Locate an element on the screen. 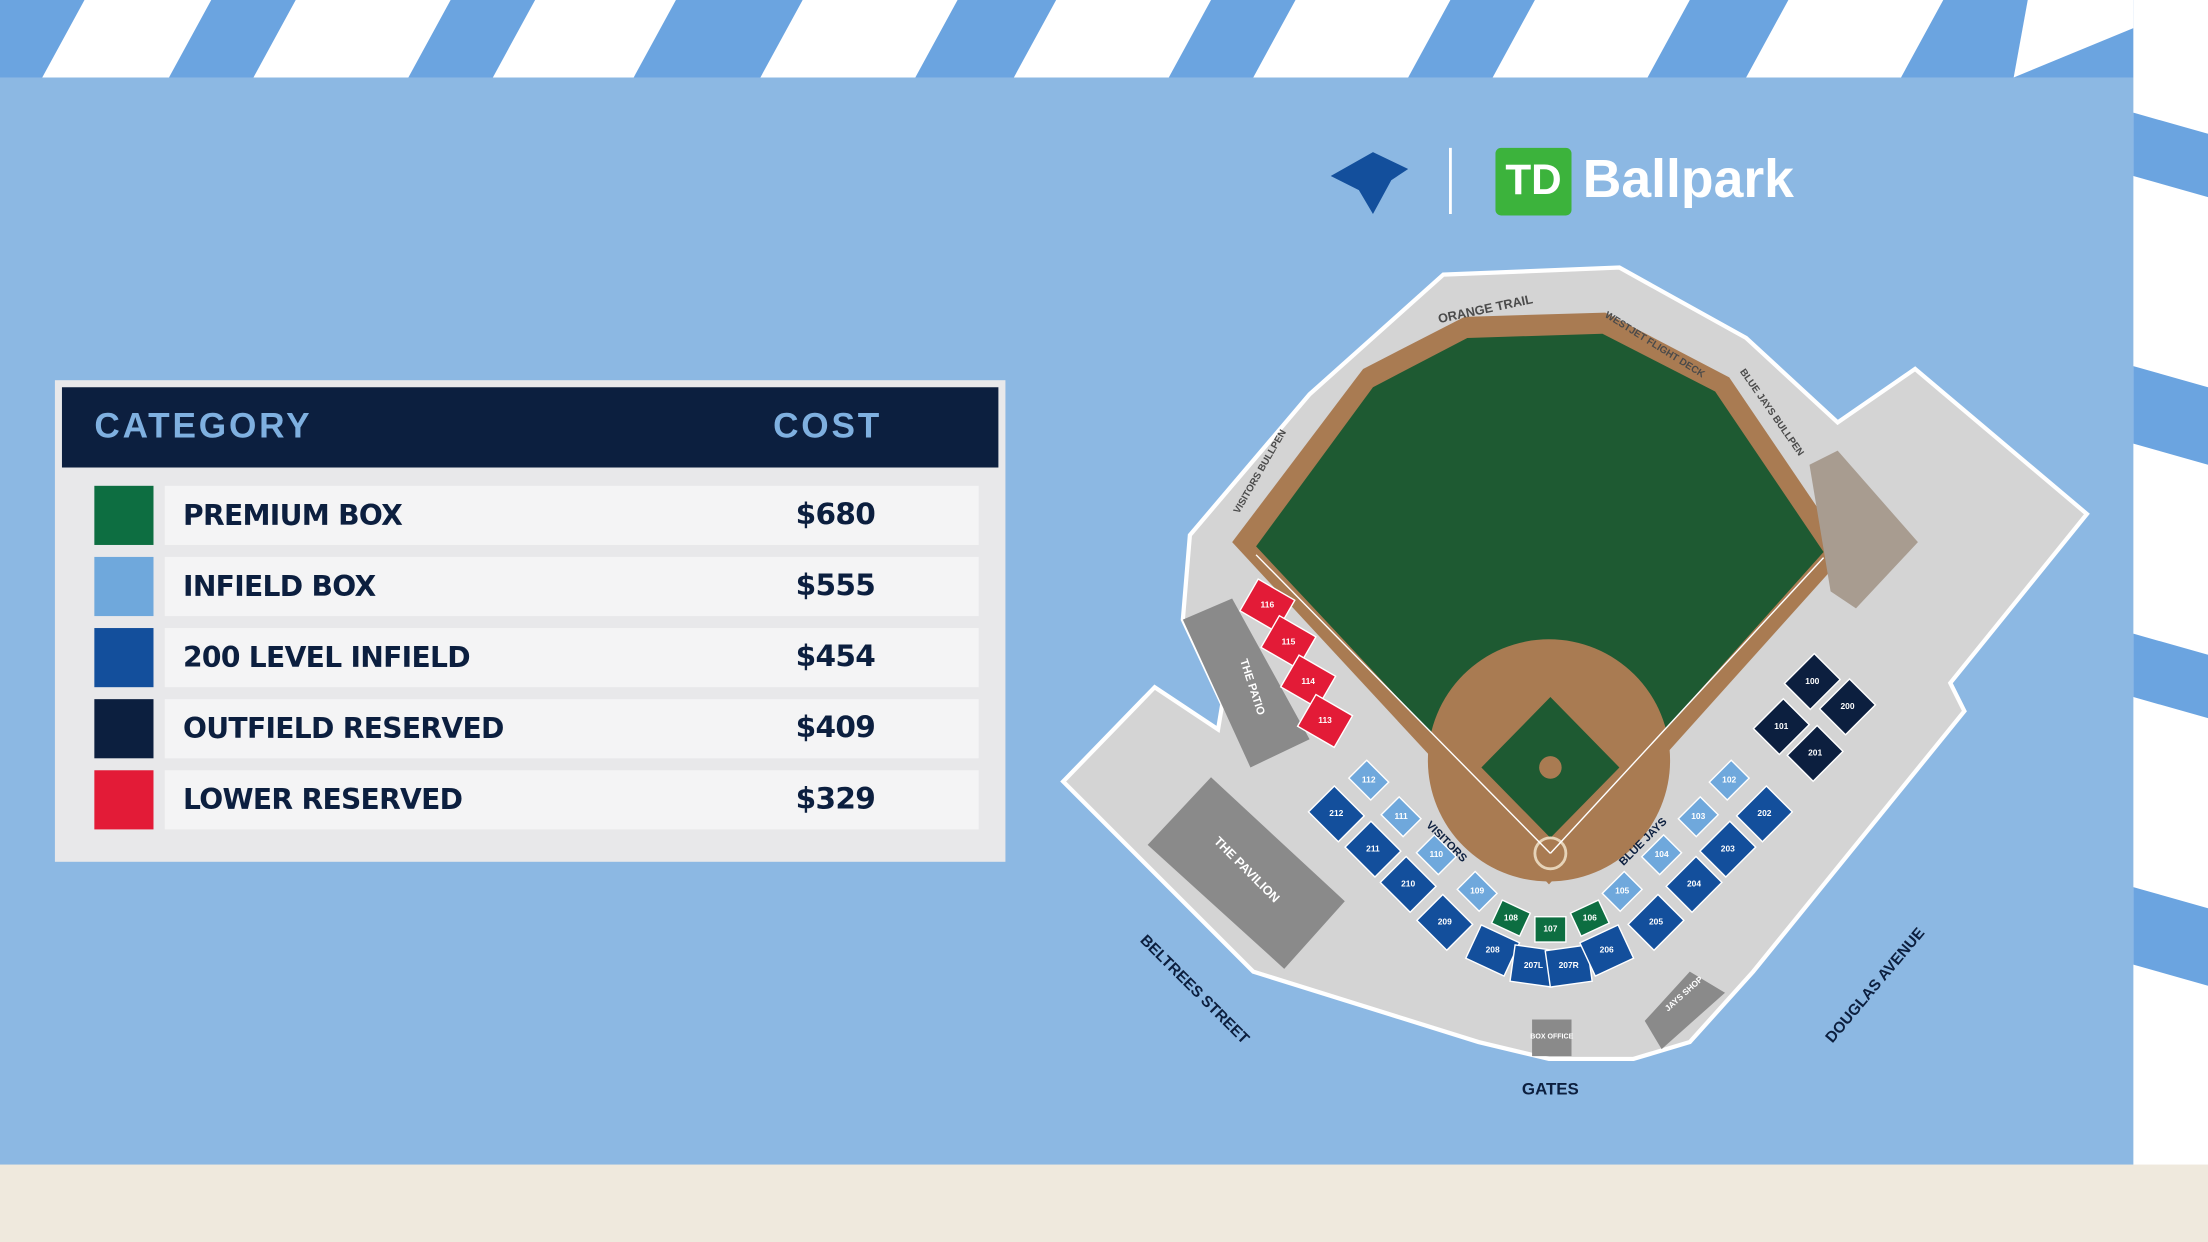 Image resolution: width=2208 pixels, height=1242 pixels. section-label: 100 is located at coordinates (1812, 681).